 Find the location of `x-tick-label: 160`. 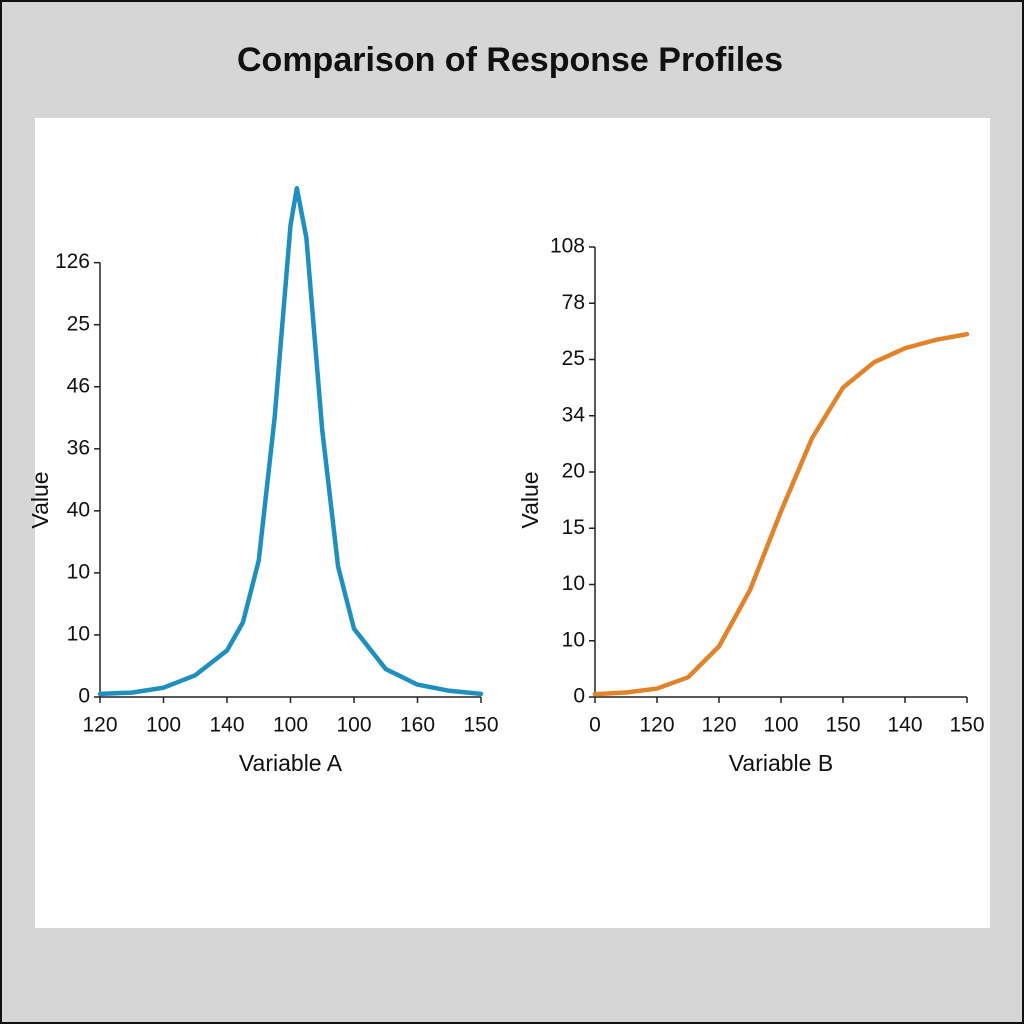

x-tick-label: 160 is located at coordinates (417, 725).